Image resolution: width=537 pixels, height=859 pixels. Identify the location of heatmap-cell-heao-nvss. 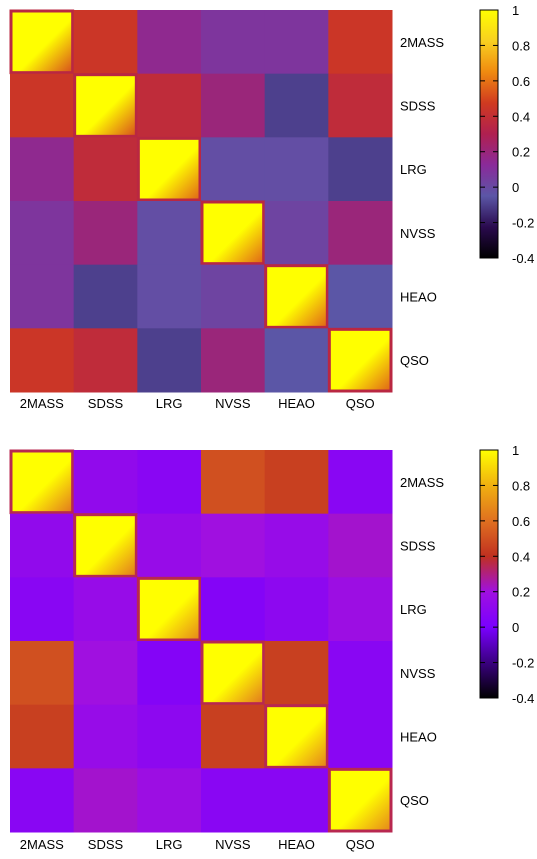
(233, 736).